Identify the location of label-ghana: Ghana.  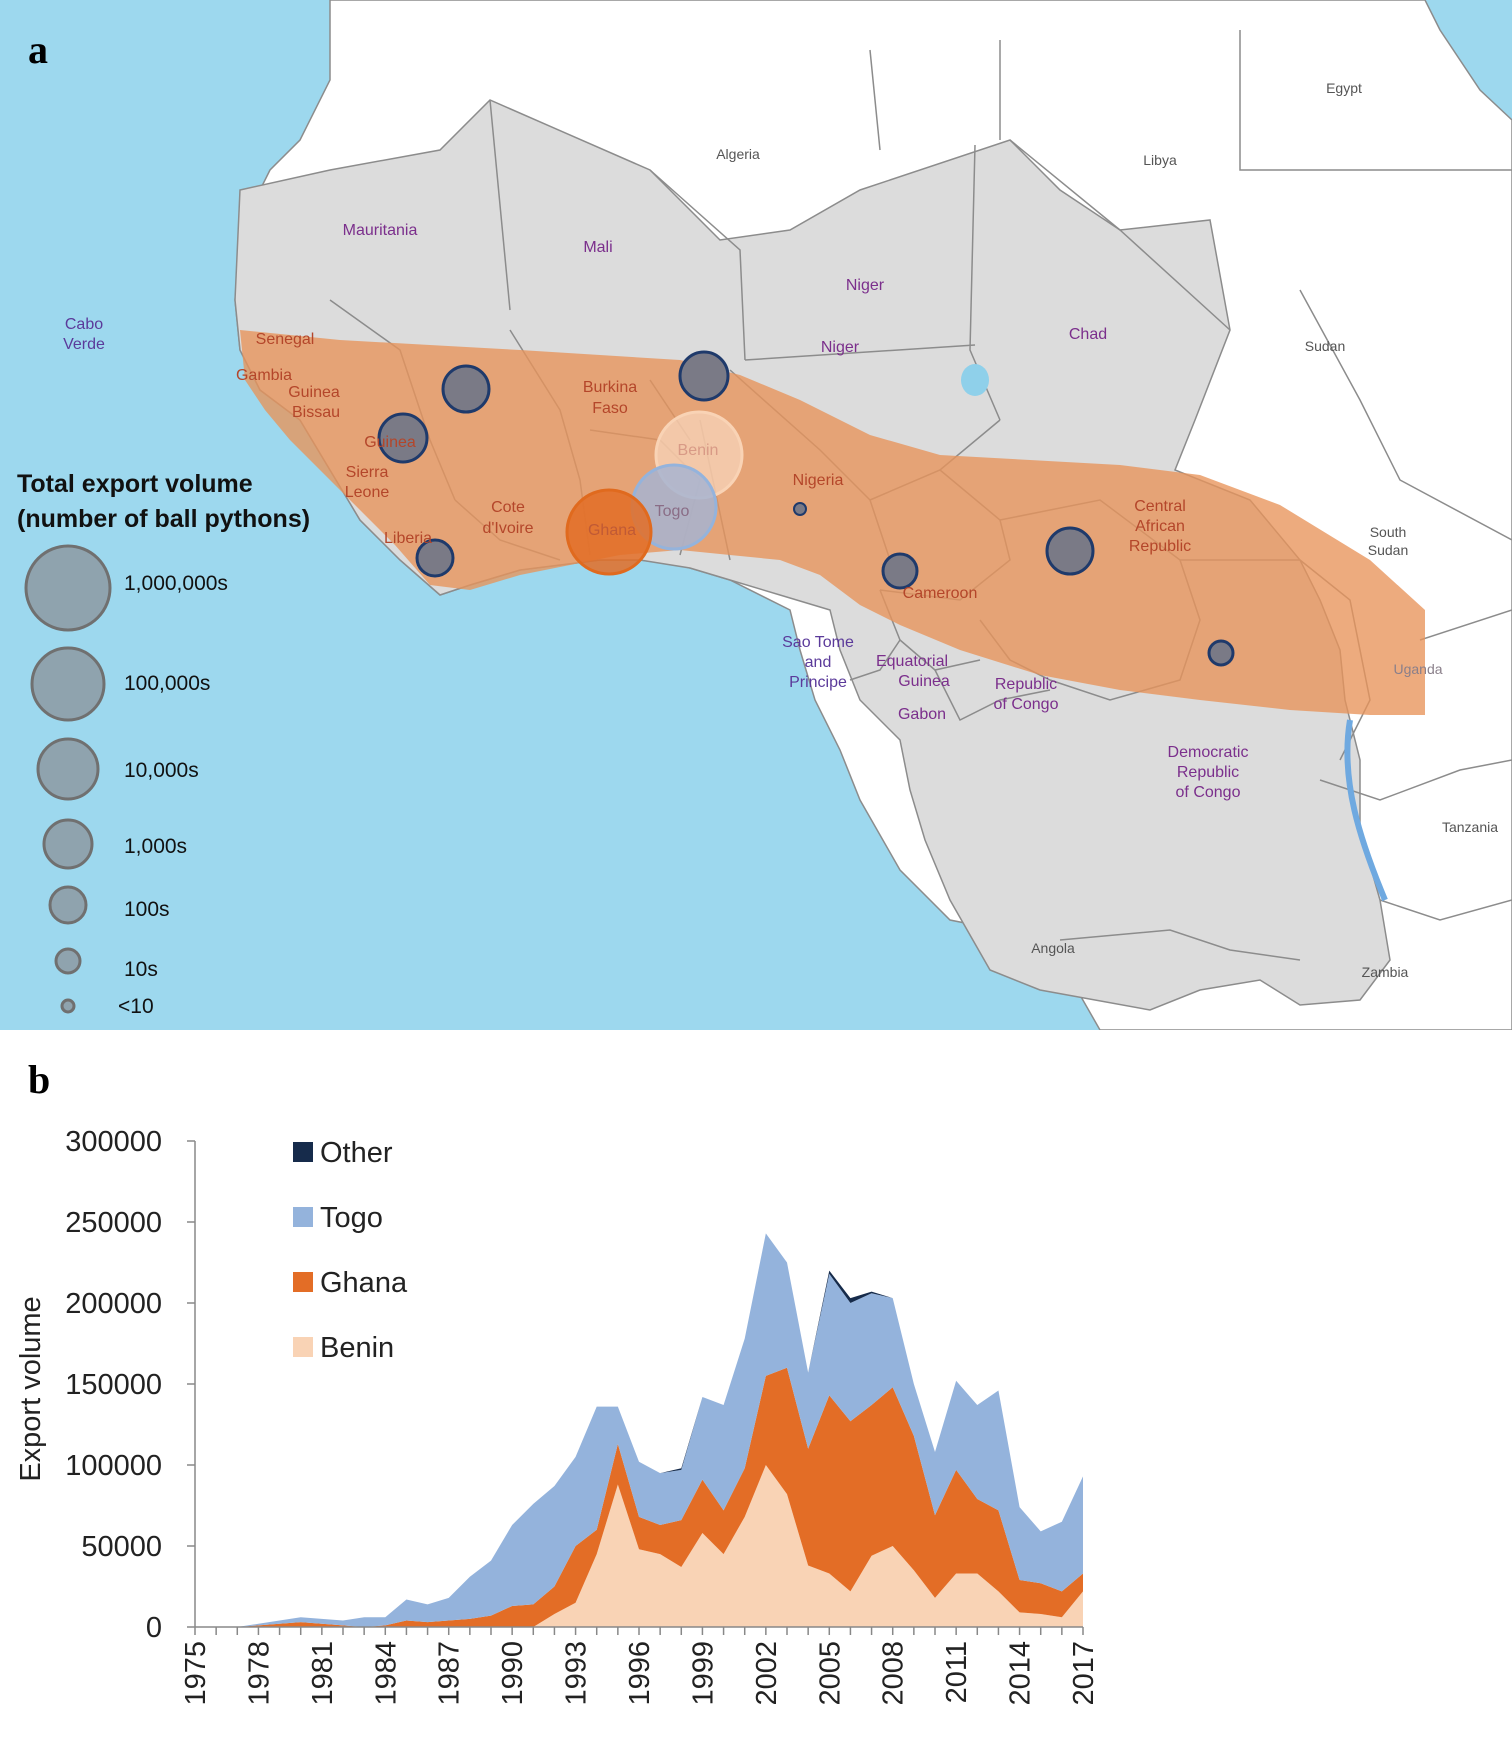
(612, 530).